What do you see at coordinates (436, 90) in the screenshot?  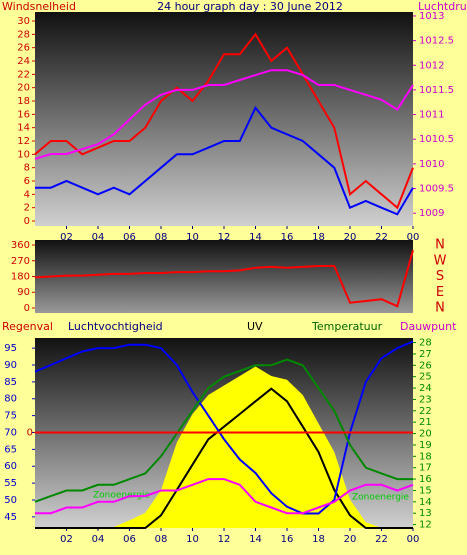 I see `y2-tick-label: 1011.5` at bounding box center [436, 90].